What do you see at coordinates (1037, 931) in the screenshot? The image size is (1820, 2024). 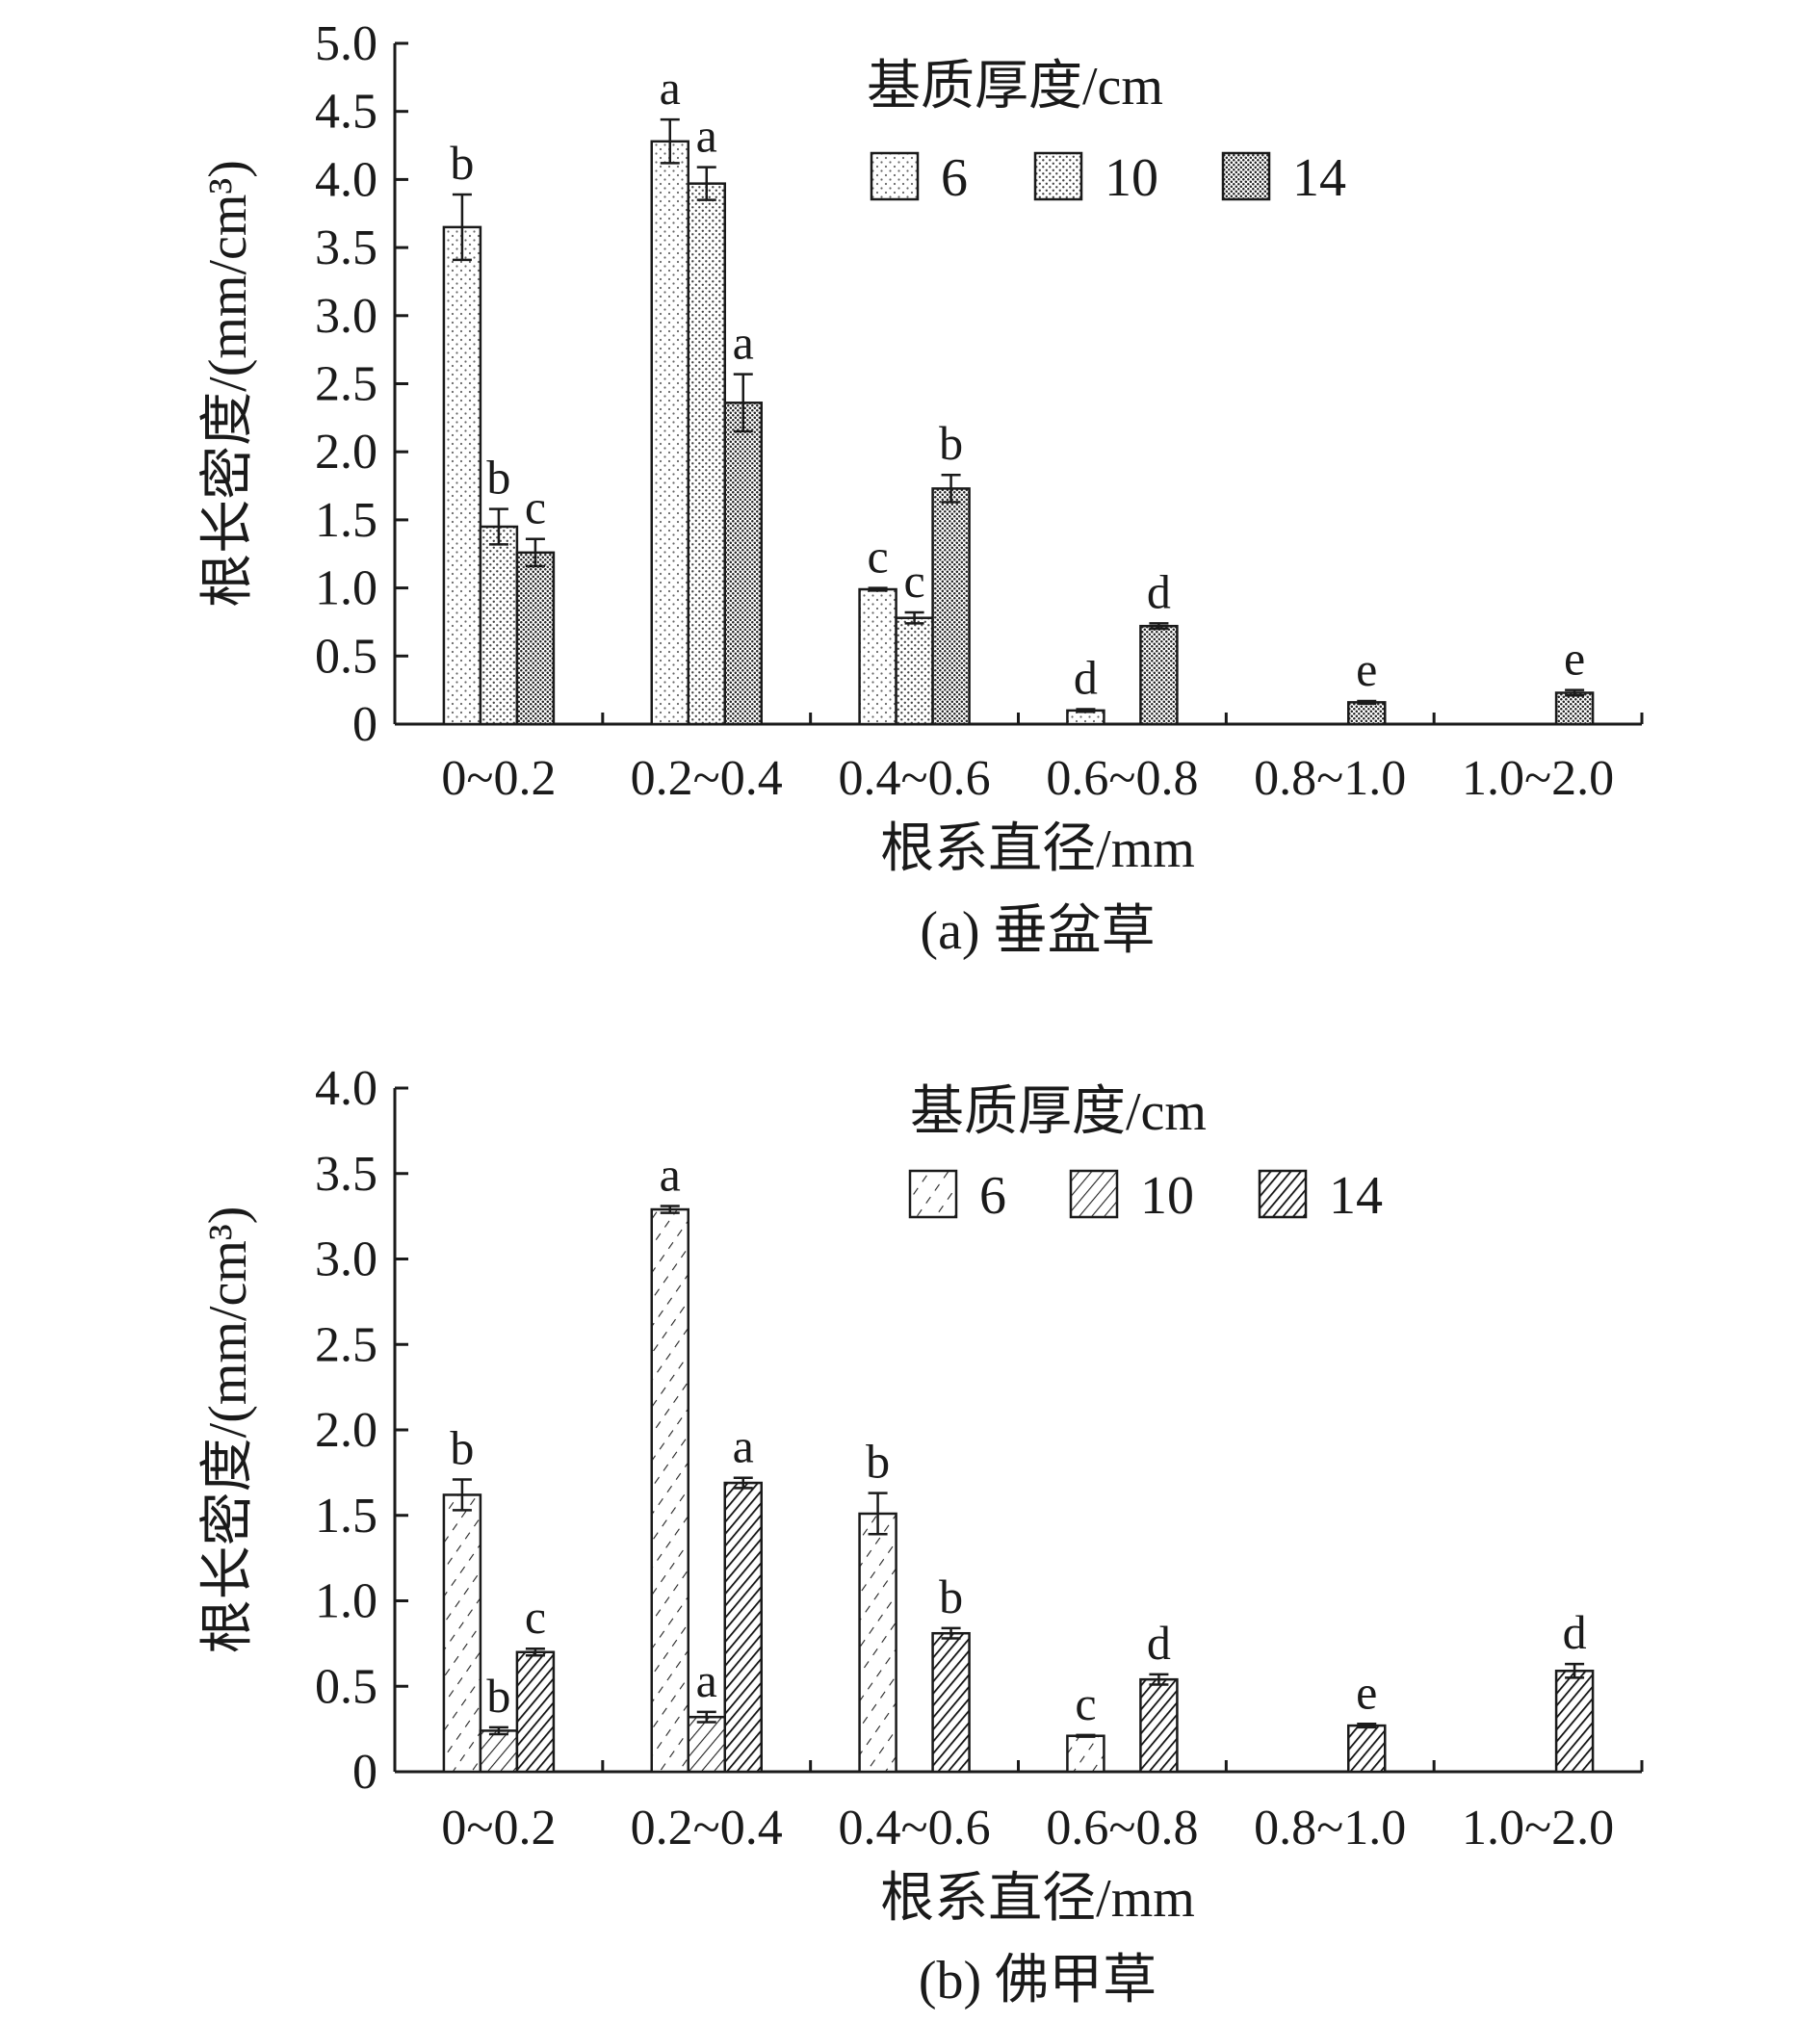 I see `chart-caption: (a) 垂盆草` at bounding box center [1037, 931].